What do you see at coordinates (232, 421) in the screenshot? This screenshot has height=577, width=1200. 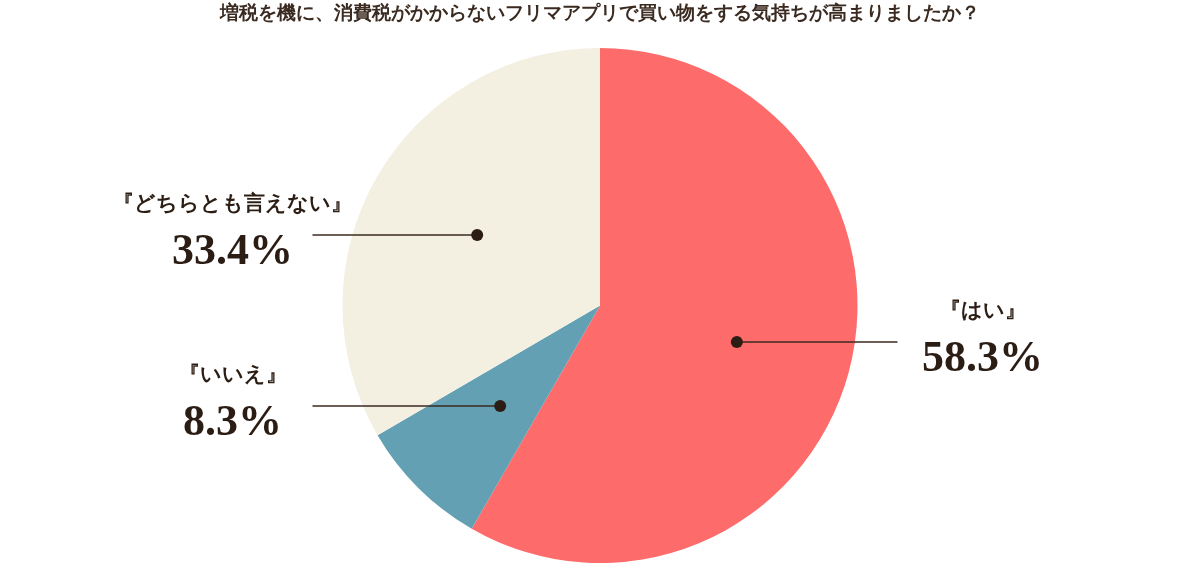 I see `data-label: 8.3%` at bounding box center [232, 421].